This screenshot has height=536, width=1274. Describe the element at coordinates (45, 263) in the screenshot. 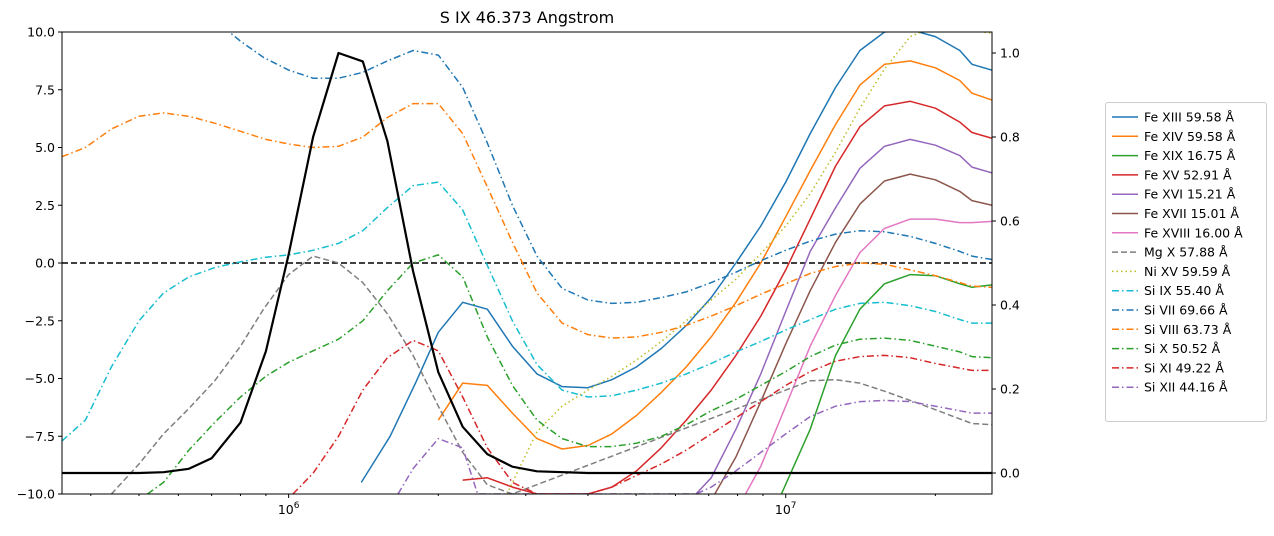

I see `y-tick-label: 0.0` at that location.